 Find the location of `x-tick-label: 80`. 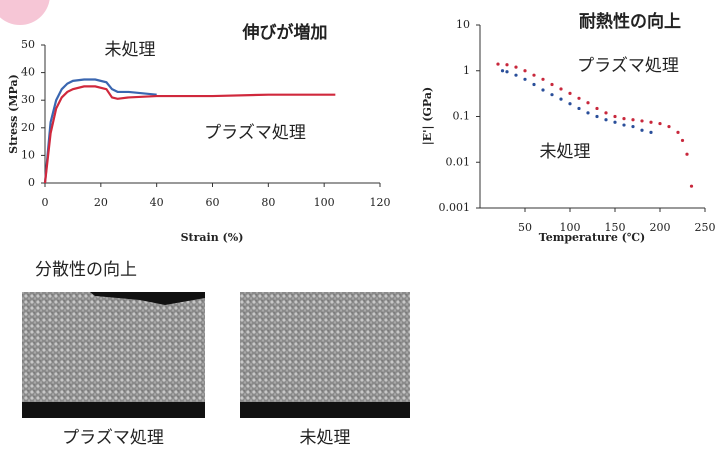

x-tick-label: 80 is located at coordinates (268, 202).